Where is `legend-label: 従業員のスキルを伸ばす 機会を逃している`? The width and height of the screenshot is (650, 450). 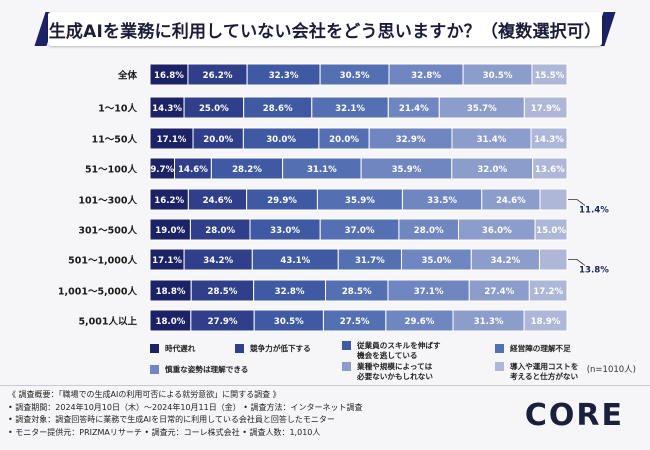 legend-label: 従業員のスキルを伸ばす 機会を逃している is located at coordinates (399, 350).